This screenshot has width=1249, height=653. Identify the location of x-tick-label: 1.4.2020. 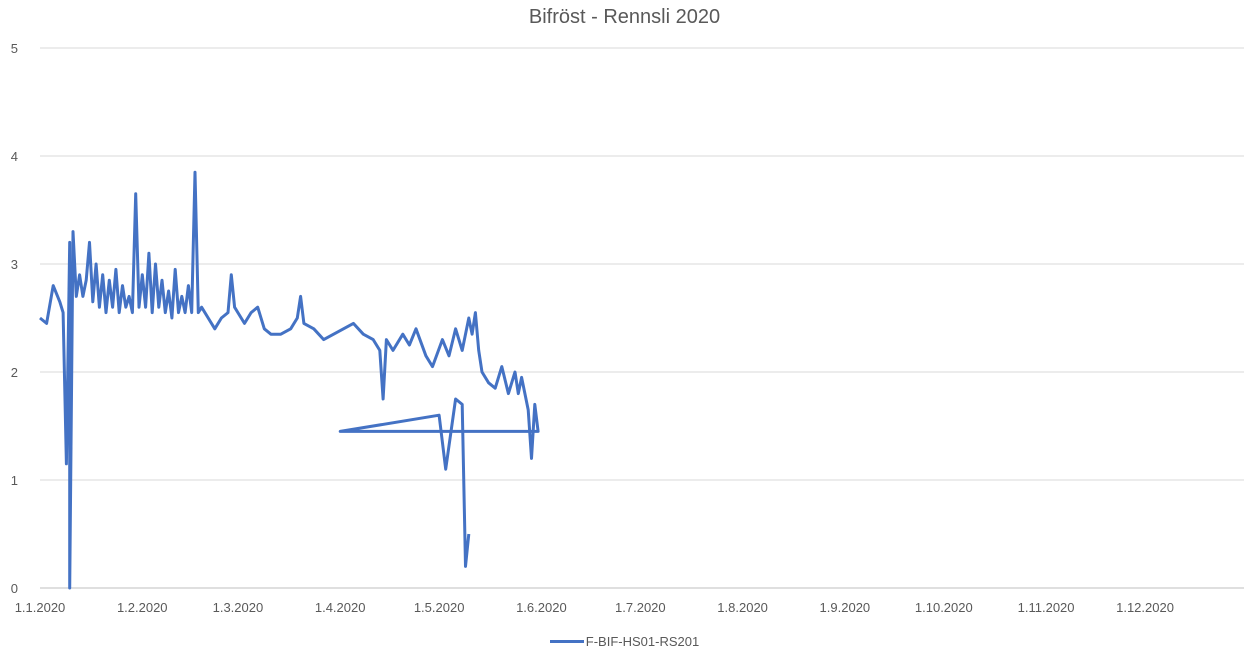
(340, 607).